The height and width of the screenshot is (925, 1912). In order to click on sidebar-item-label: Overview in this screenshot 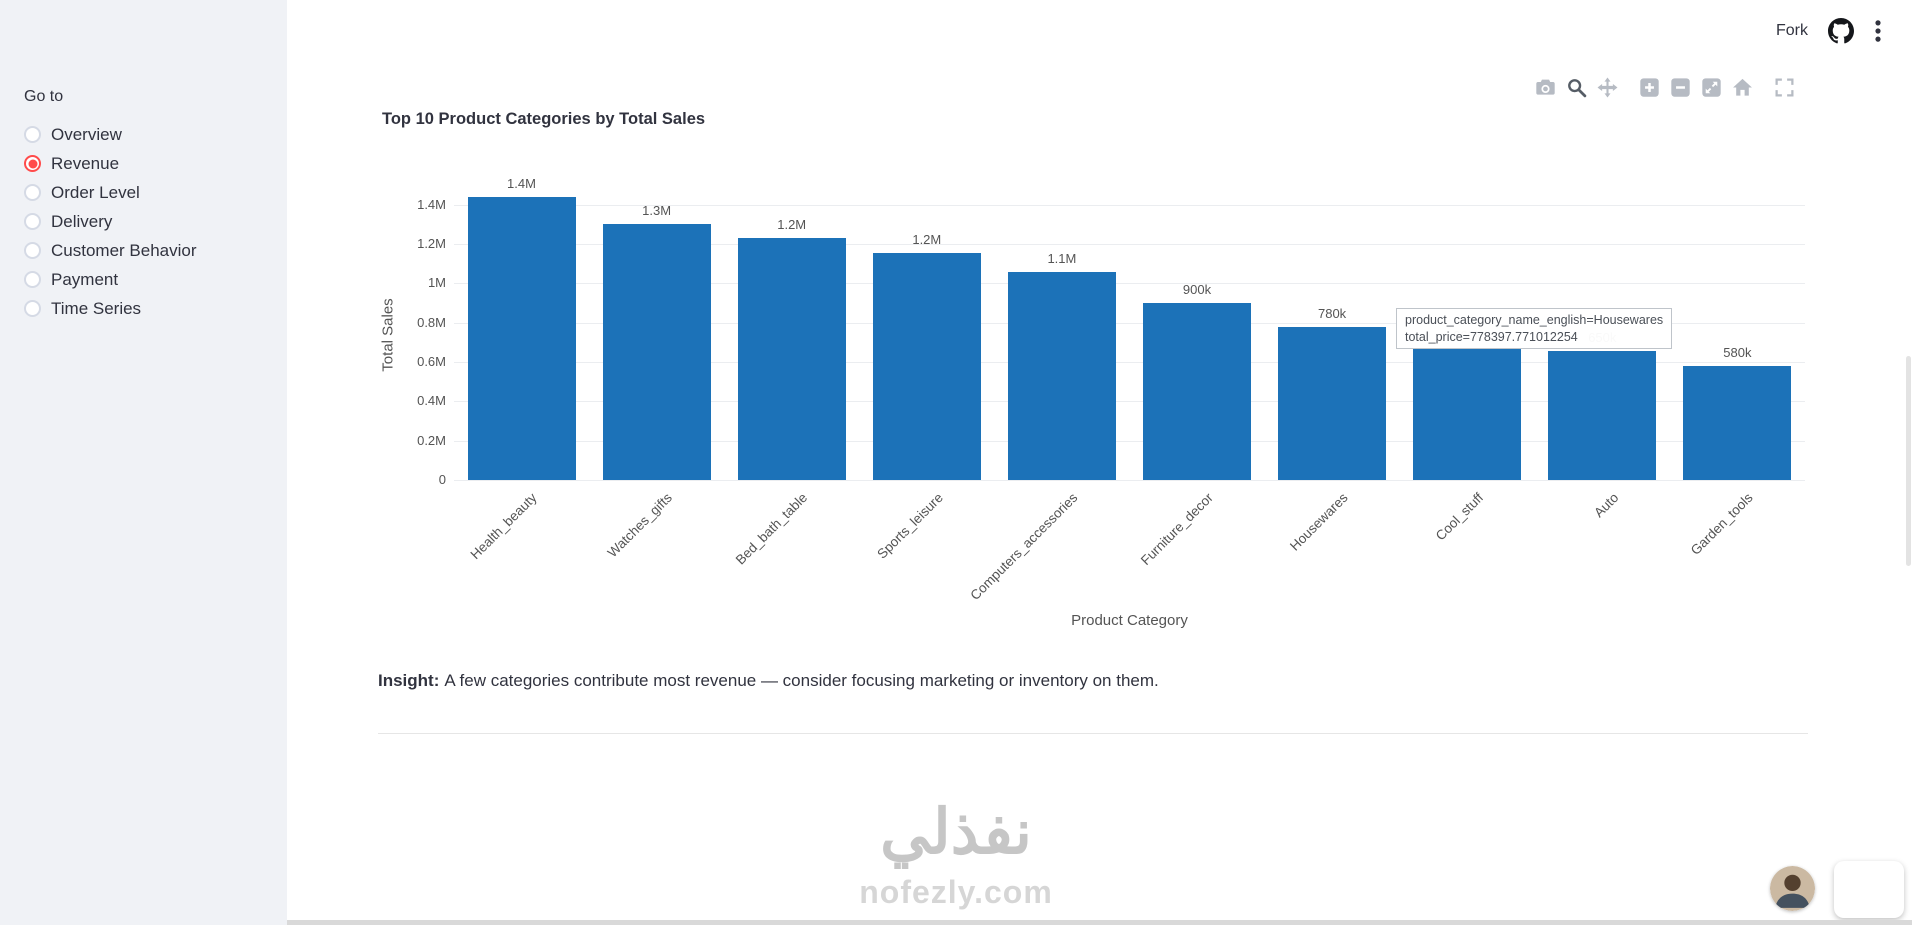, I will do `click(86, 134)`.